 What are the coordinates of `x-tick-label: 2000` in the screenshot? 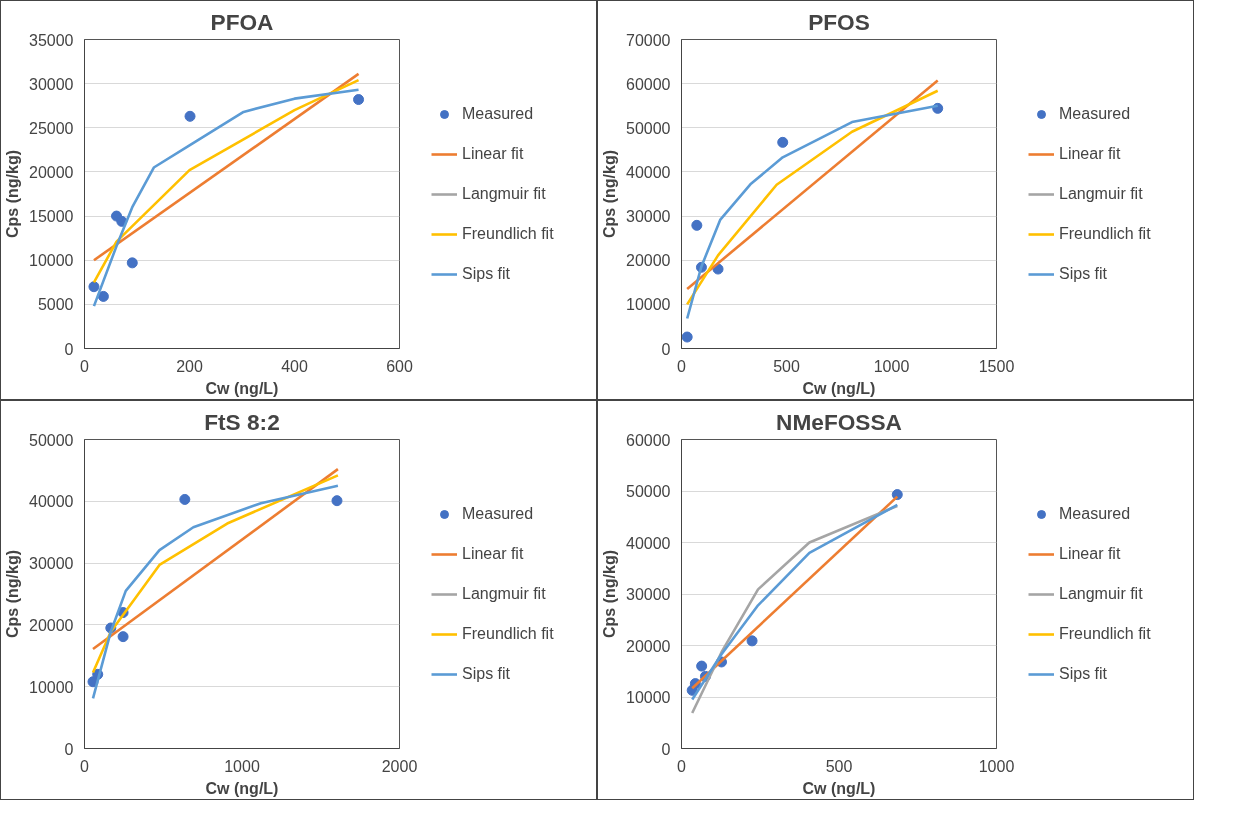 It's located at (399, 766).